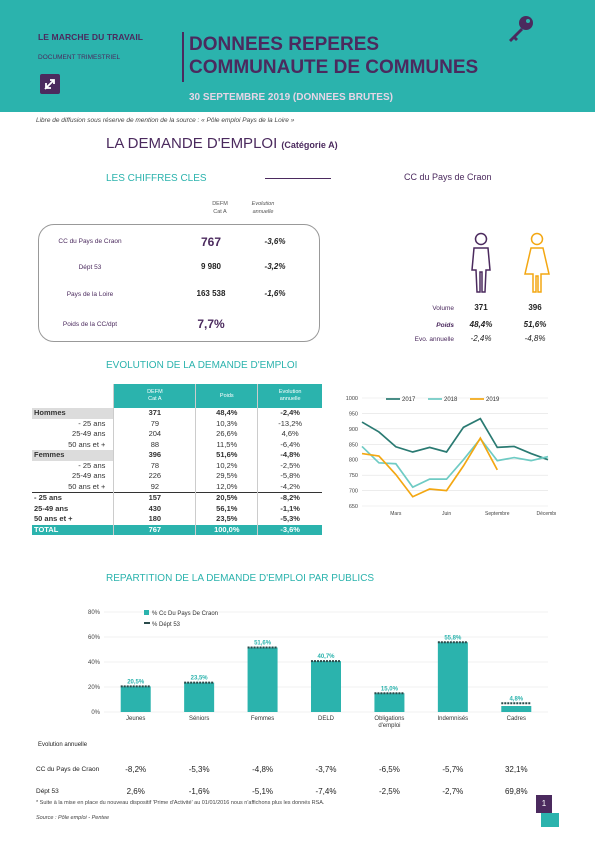 This screenshot has height=842, width=595. I want to click on cell-evo: -3,6%, so click(289, 529).